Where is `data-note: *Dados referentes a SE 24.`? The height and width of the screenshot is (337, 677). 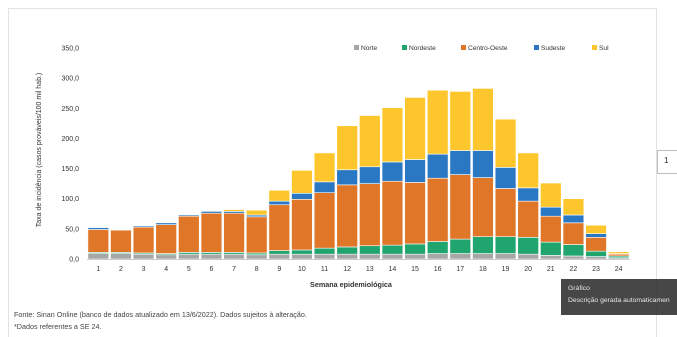 data-note: *Dados referentes a SE 24. is located at coordinates (58, 326).